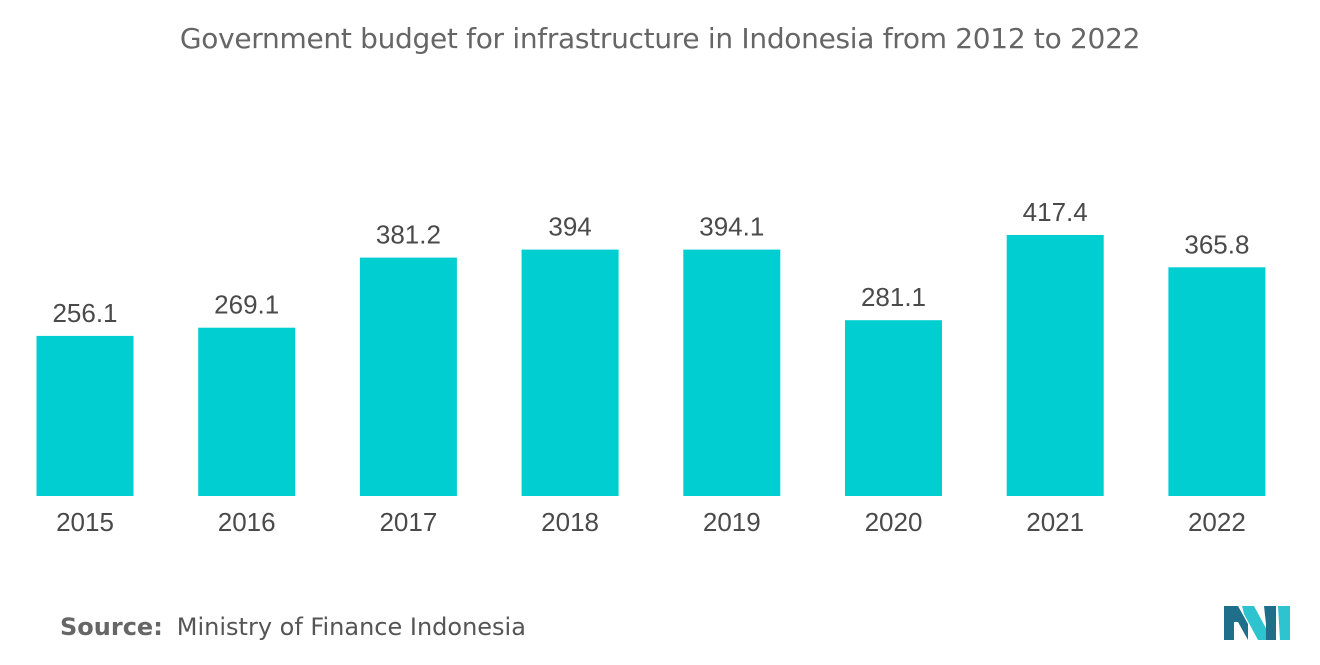 The width and height of the screenshot is (1320, 665). What do you see at coordinates (570, 372) in the screenshot?
I see `bar-2018` at bounding box center [570, 372].